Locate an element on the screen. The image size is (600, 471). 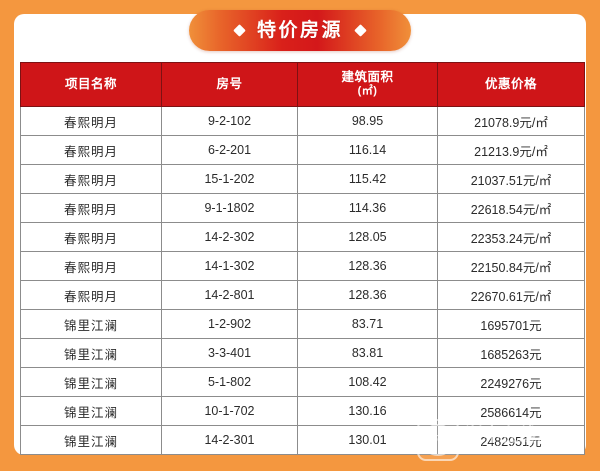
column-header-unit: (㎡) is located at coordinates (367, 91).